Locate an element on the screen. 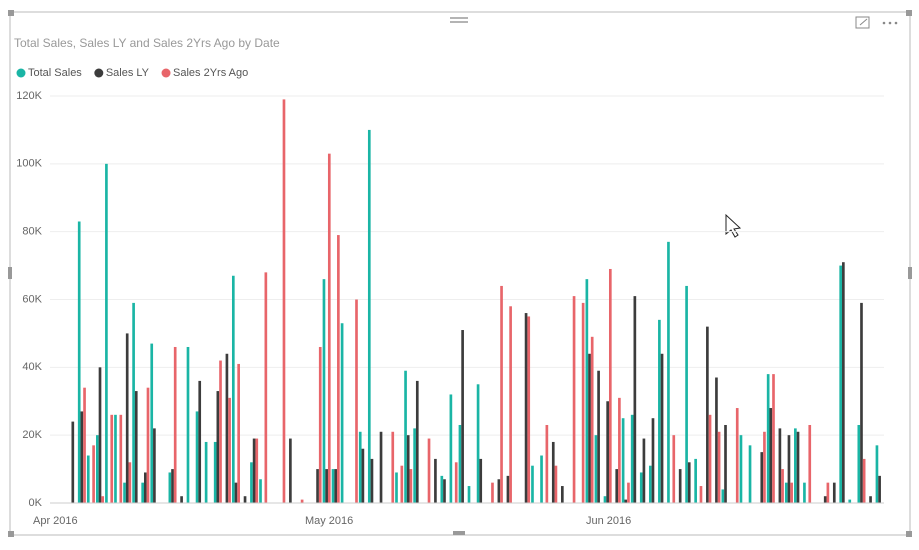 The height and width of the screenshot is (550, 919). legend-marker is located at coordinates (21, 73).